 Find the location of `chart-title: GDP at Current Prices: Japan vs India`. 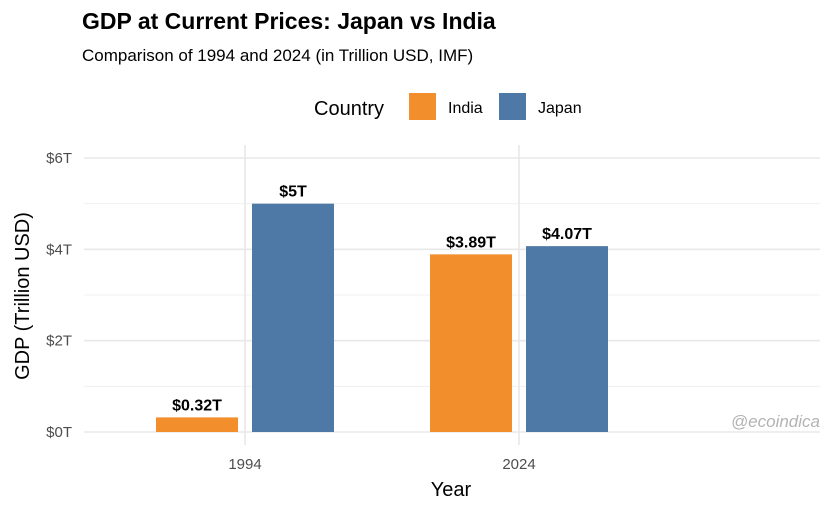

chart-title: GDP at Current Prices: Japan vs India is located at coordinates (289, 21).